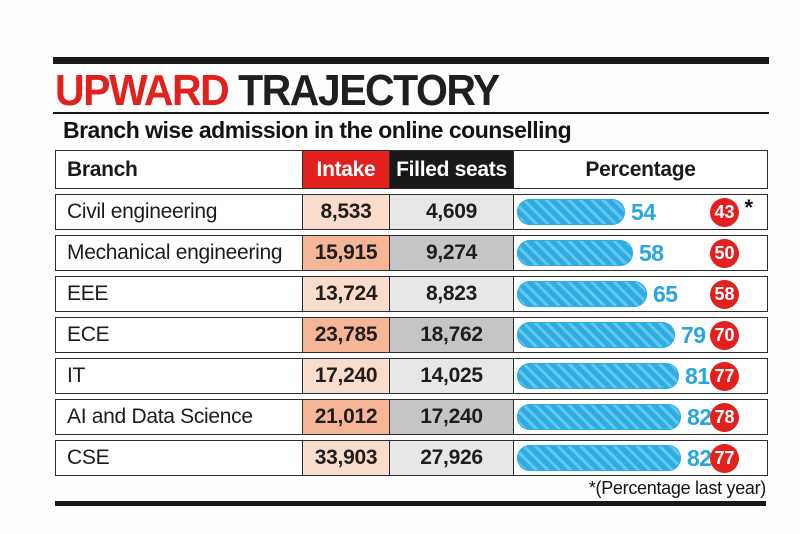  What do you see at coordinates (643, 212) in the screenshot?
I see `percentage-value: 54` at bounding box center [643, 212].